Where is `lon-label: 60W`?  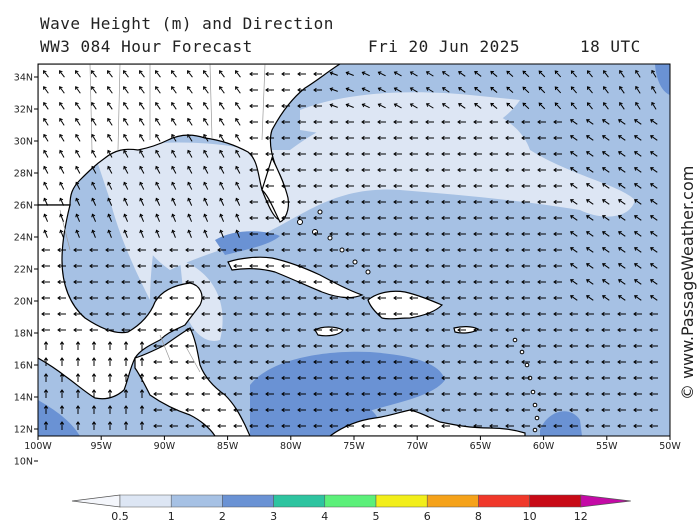
lon-label: 60W is located at coordinates (544, 446).